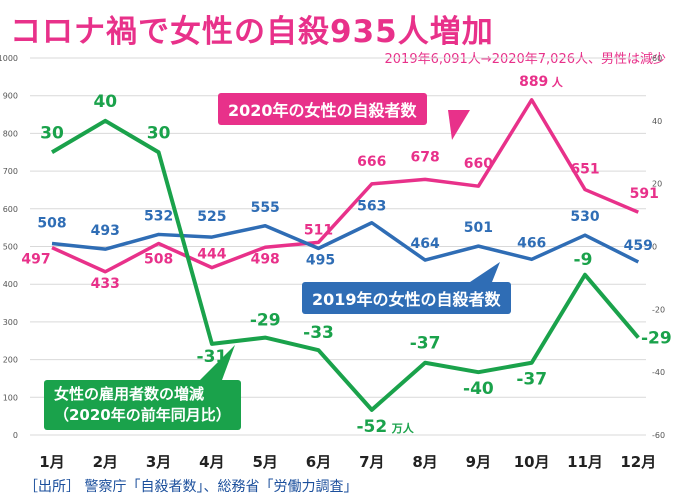 This screenshot has width=680, height=500. What do you see at coordinates (10, 133) in the screenshot?
I see `left-tick-label: 800` at bounding box center [10, 133].